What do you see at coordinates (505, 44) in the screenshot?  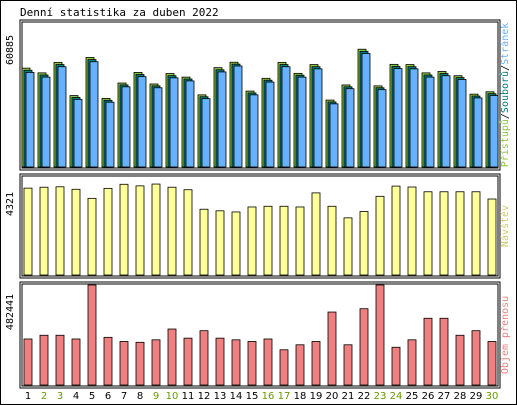 I see `legend-part-requests-4: Stránek` at bounding box center [505, 44].